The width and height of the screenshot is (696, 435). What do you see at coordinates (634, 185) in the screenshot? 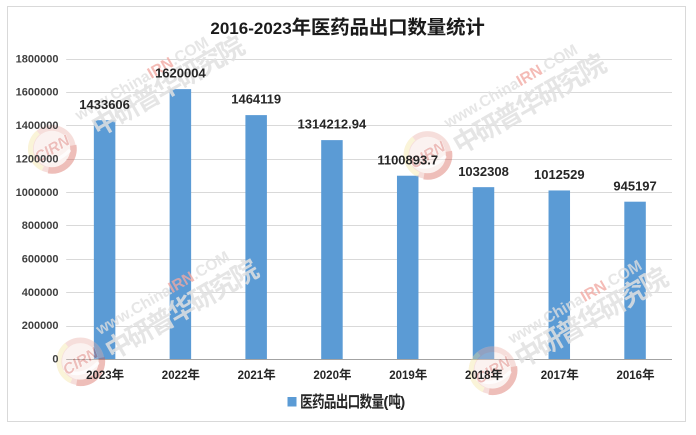
I see `svg-text: 945197` at bounding box center [634, 185].